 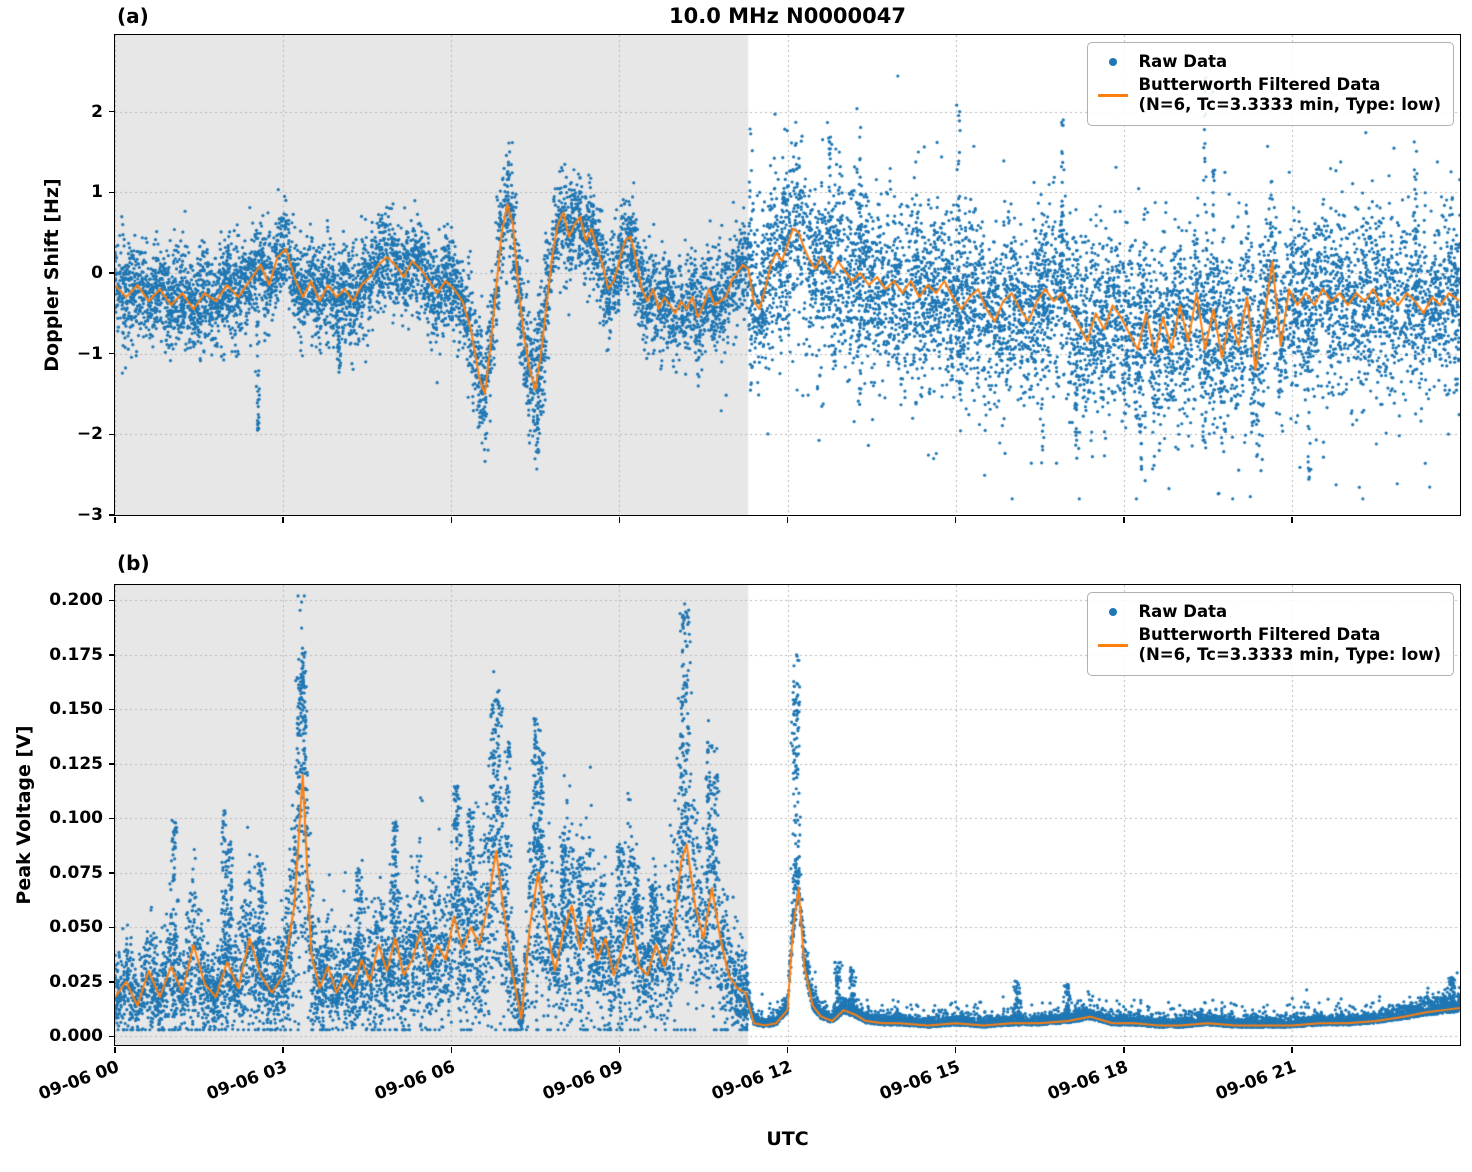 What do you see at coordinates (76, 709) in the screenshot?
I see `y-tick-label: 0.150` at bounding box center [76, 709].